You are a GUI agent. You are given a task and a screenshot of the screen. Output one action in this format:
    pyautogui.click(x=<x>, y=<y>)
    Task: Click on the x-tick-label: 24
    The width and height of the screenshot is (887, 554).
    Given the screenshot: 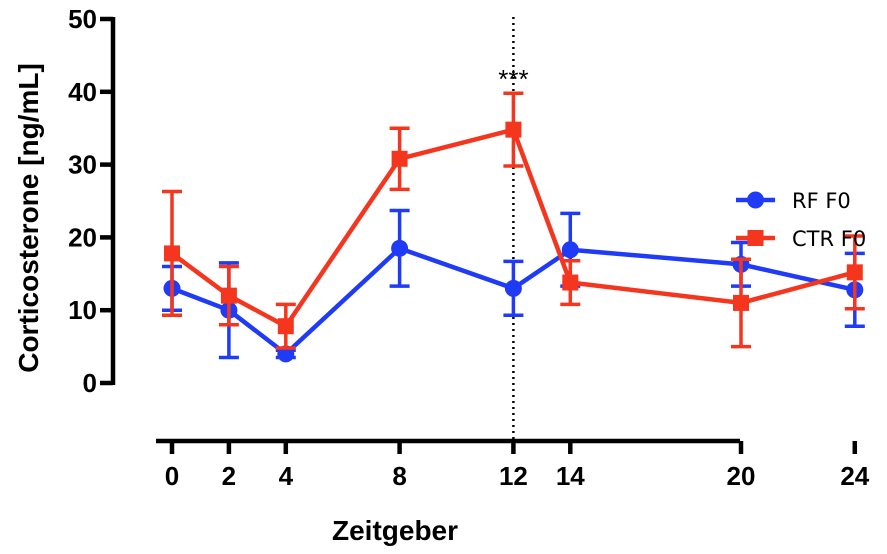 What is the action you would take?
    pyautogui.click(x=854, y=476)
    